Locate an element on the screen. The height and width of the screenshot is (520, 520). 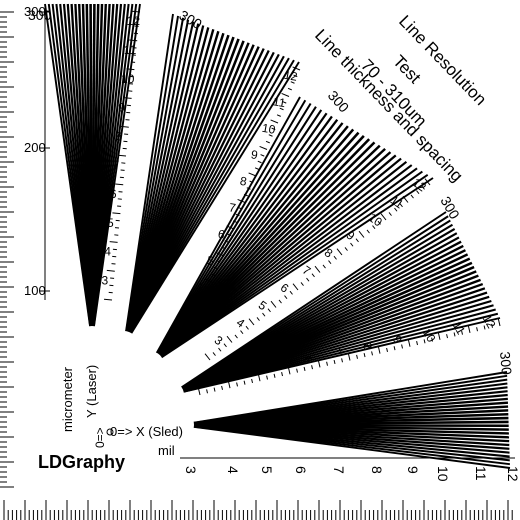
mil-tick-label: 3 is located at coordinates (191, 470).